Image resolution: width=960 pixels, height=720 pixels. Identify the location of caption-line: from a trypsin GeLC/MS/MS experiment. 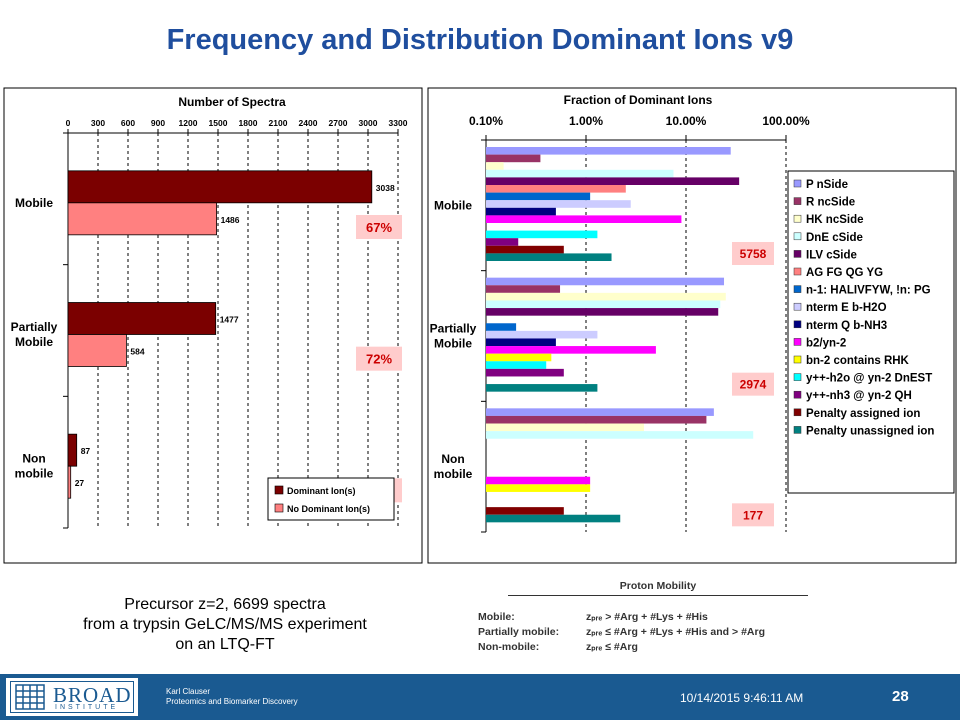
(225, 624).